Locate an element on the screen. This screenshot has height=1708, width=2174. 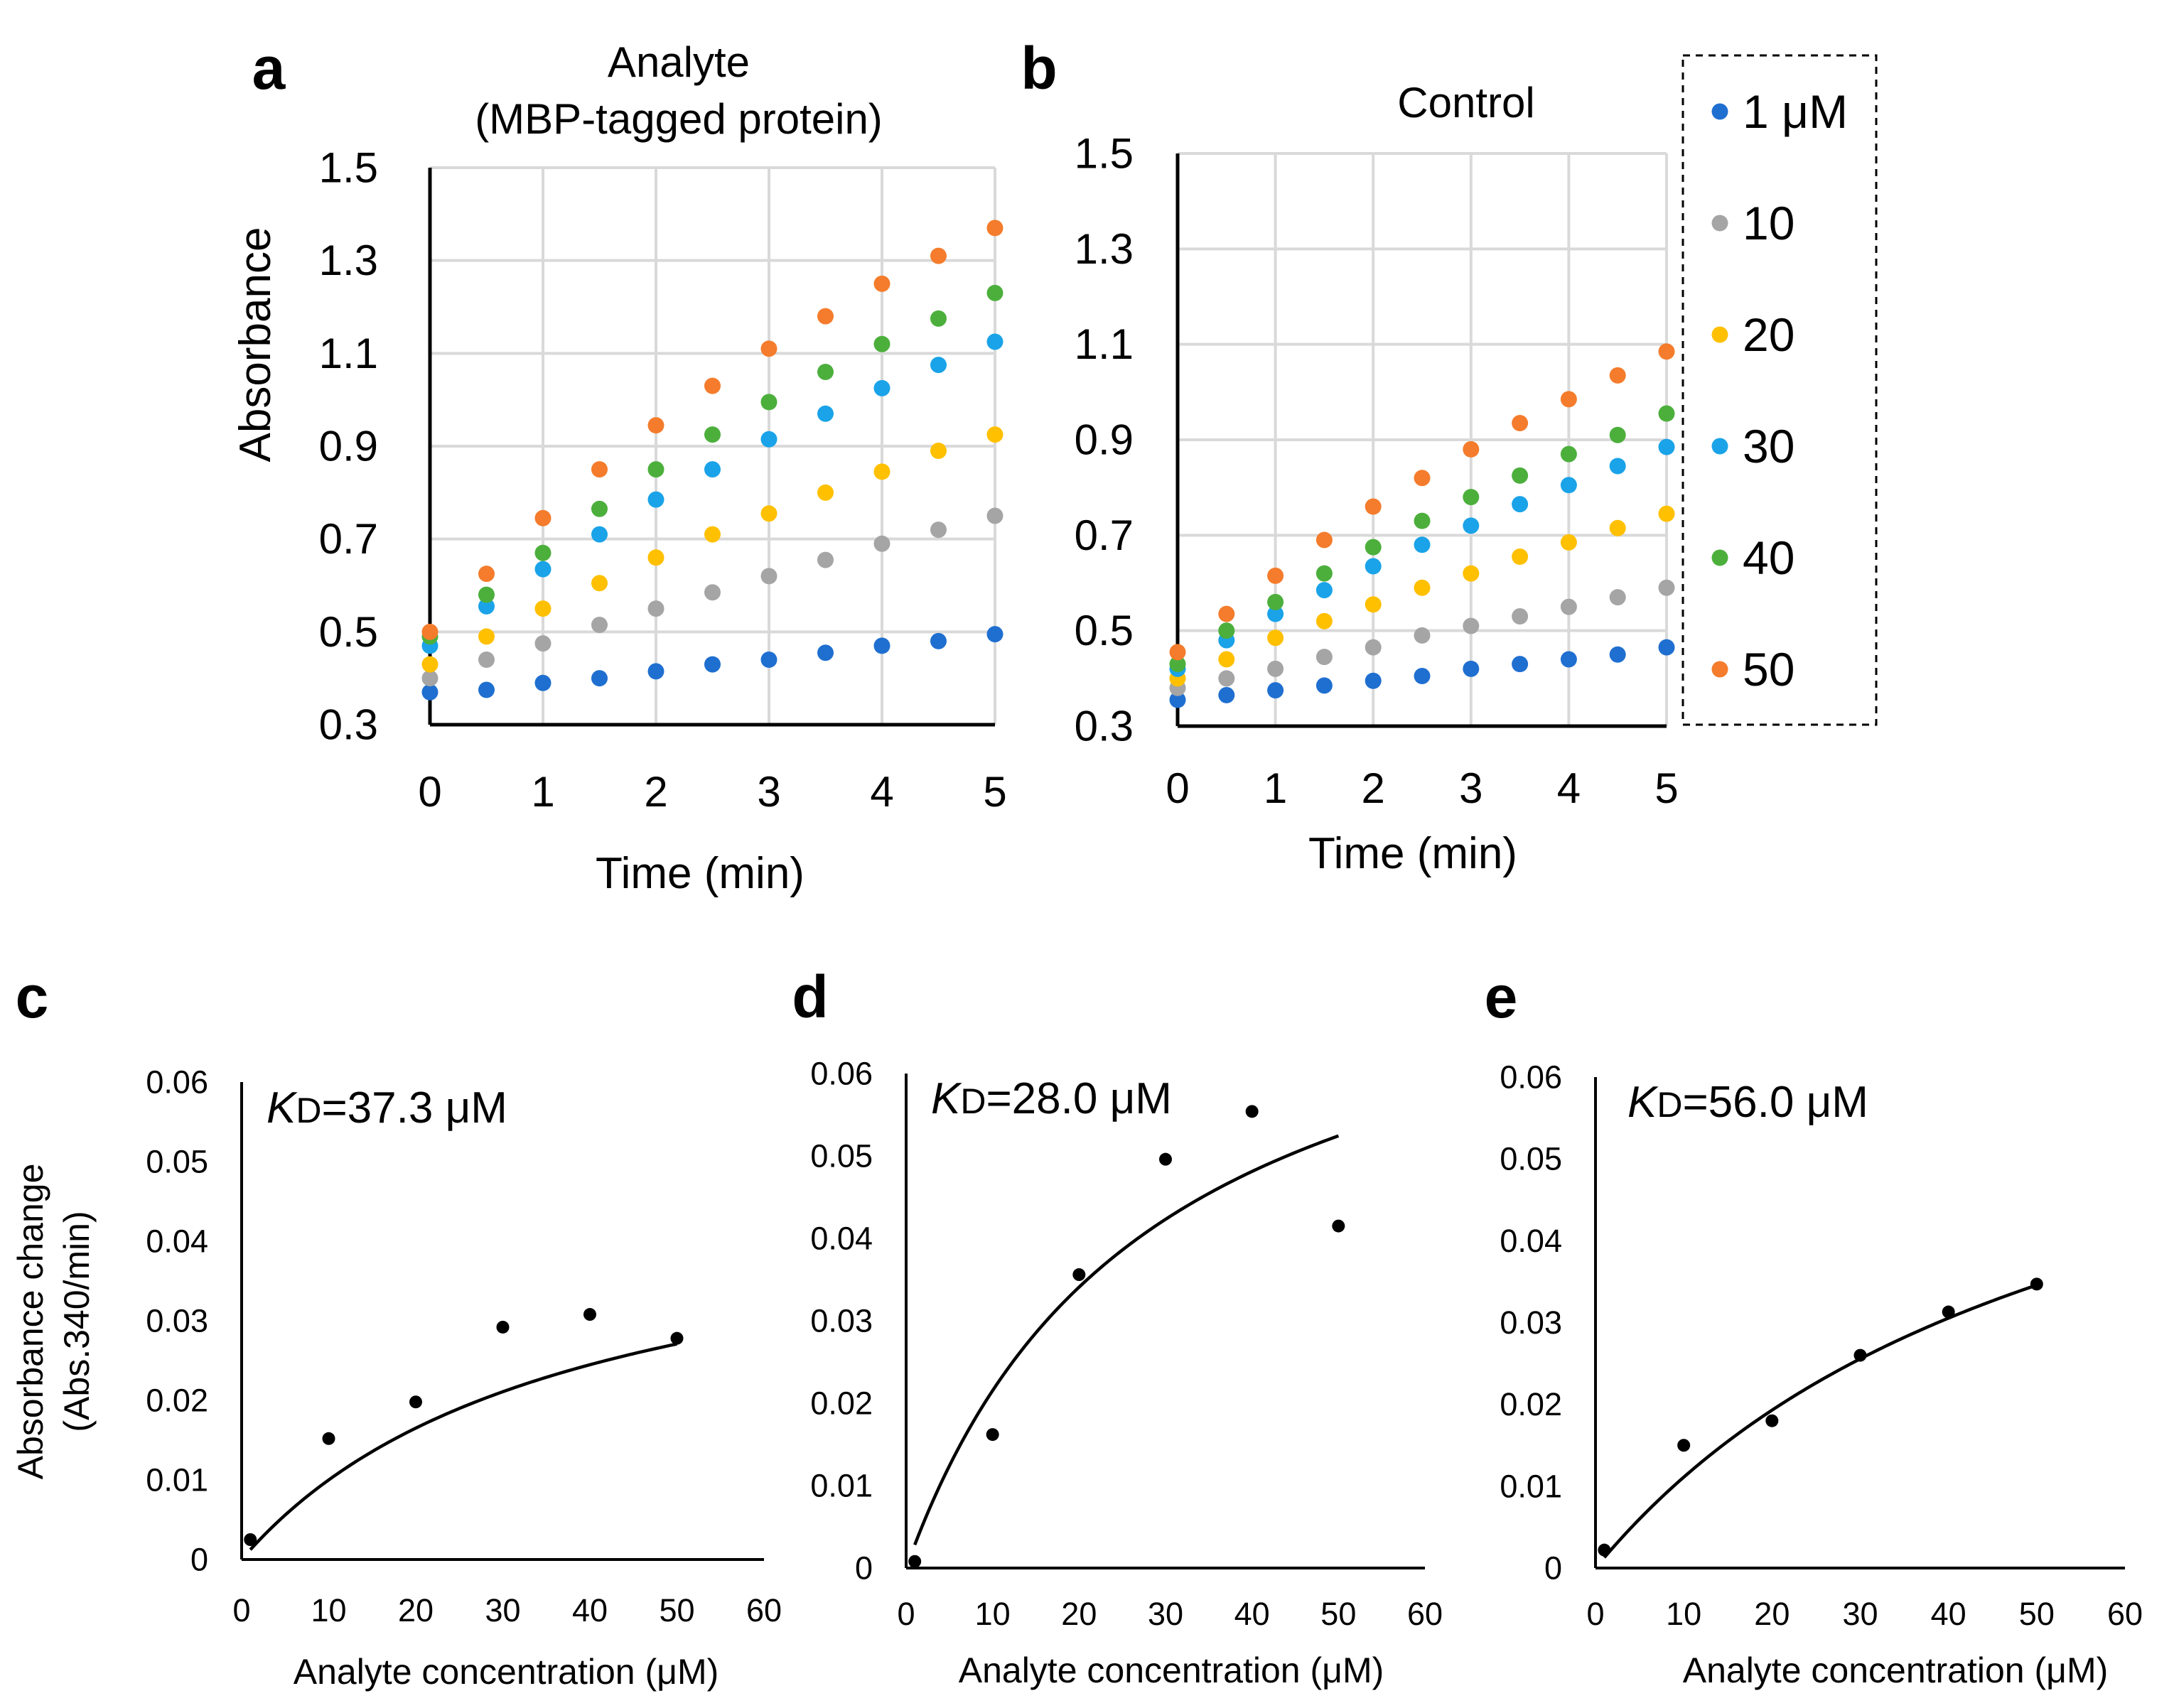
x-axis-label: Time (min) is located at coordinates (700, 874).